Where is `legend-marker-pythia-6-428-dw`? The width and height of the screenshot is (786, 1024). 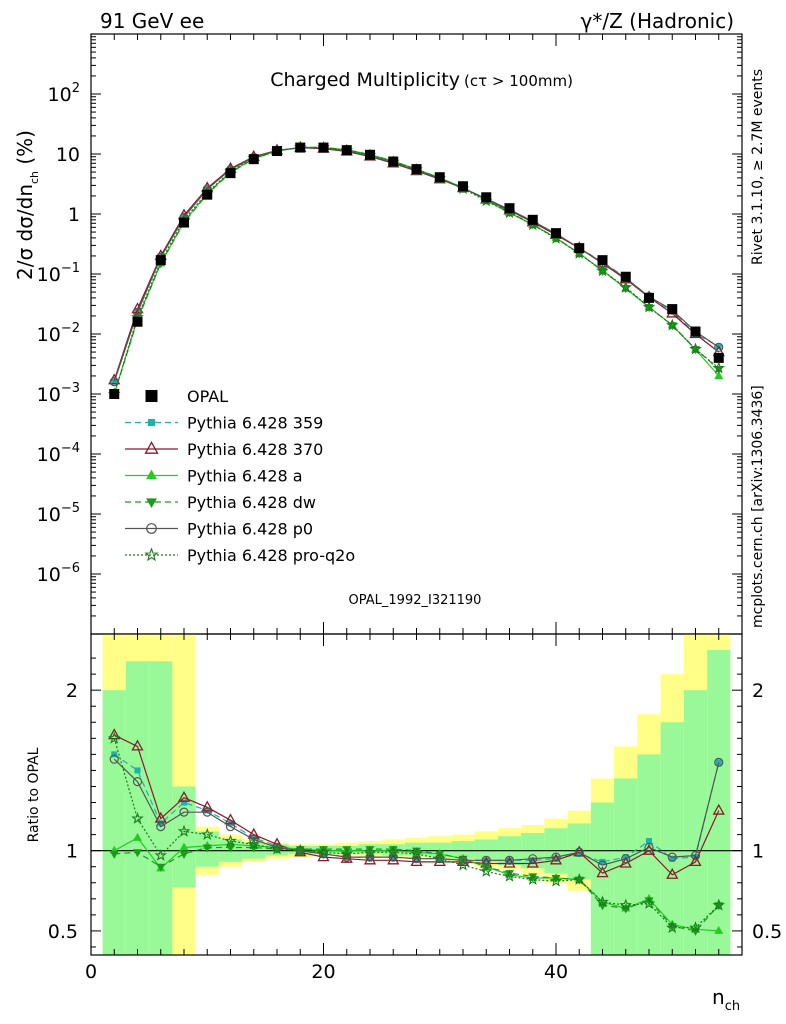 legend-marker-pythia-6-428-dw is located at coordinates (151, 503).